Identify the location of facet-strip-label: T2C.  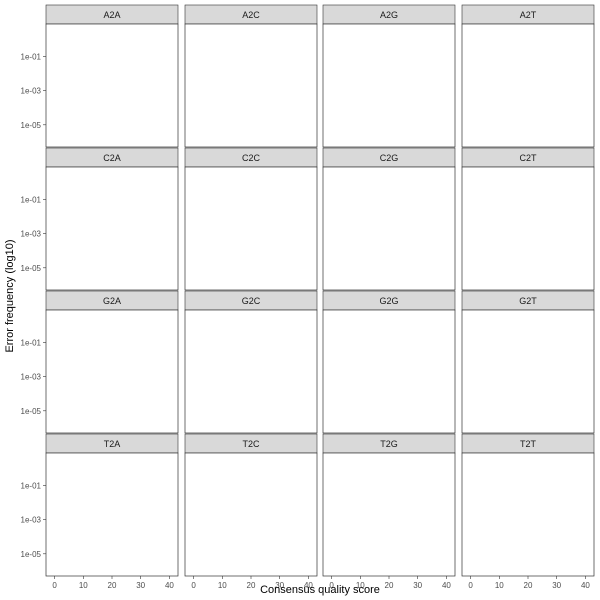
(251, 444).